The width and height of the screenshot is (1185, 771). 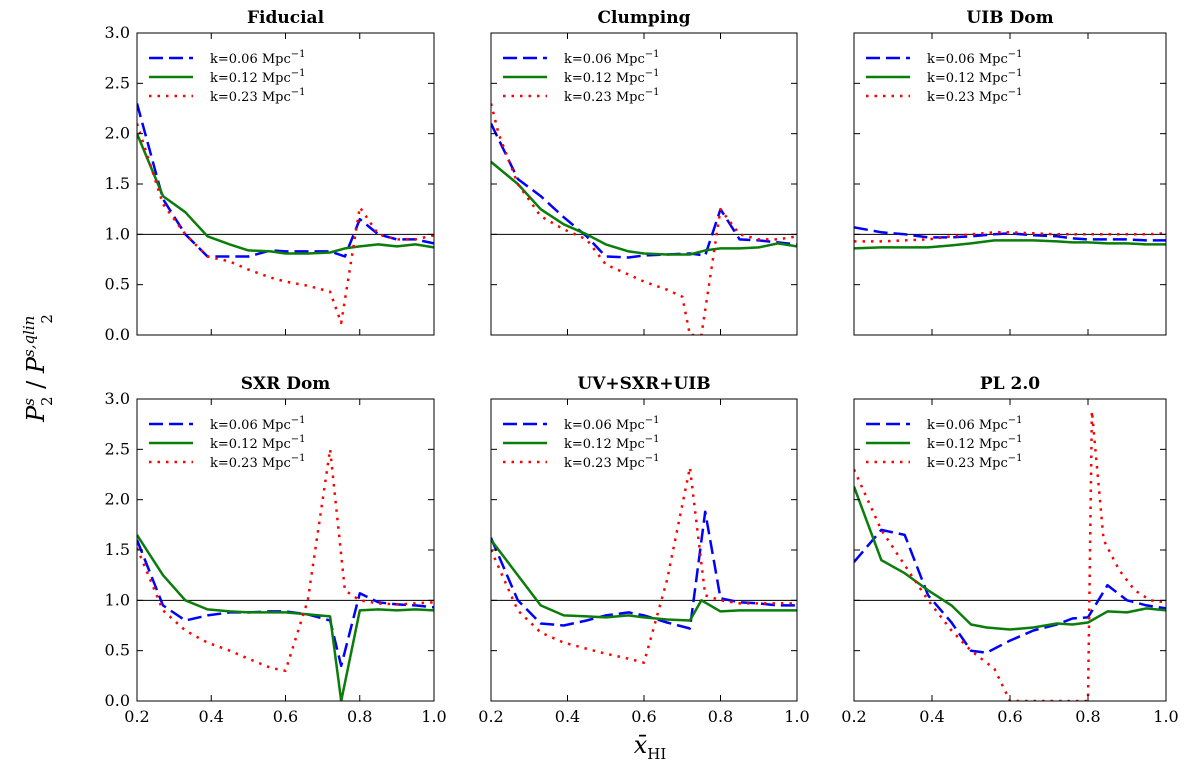 I want to click on x-axis-label: x̄HI, so click(x=650, y=747).